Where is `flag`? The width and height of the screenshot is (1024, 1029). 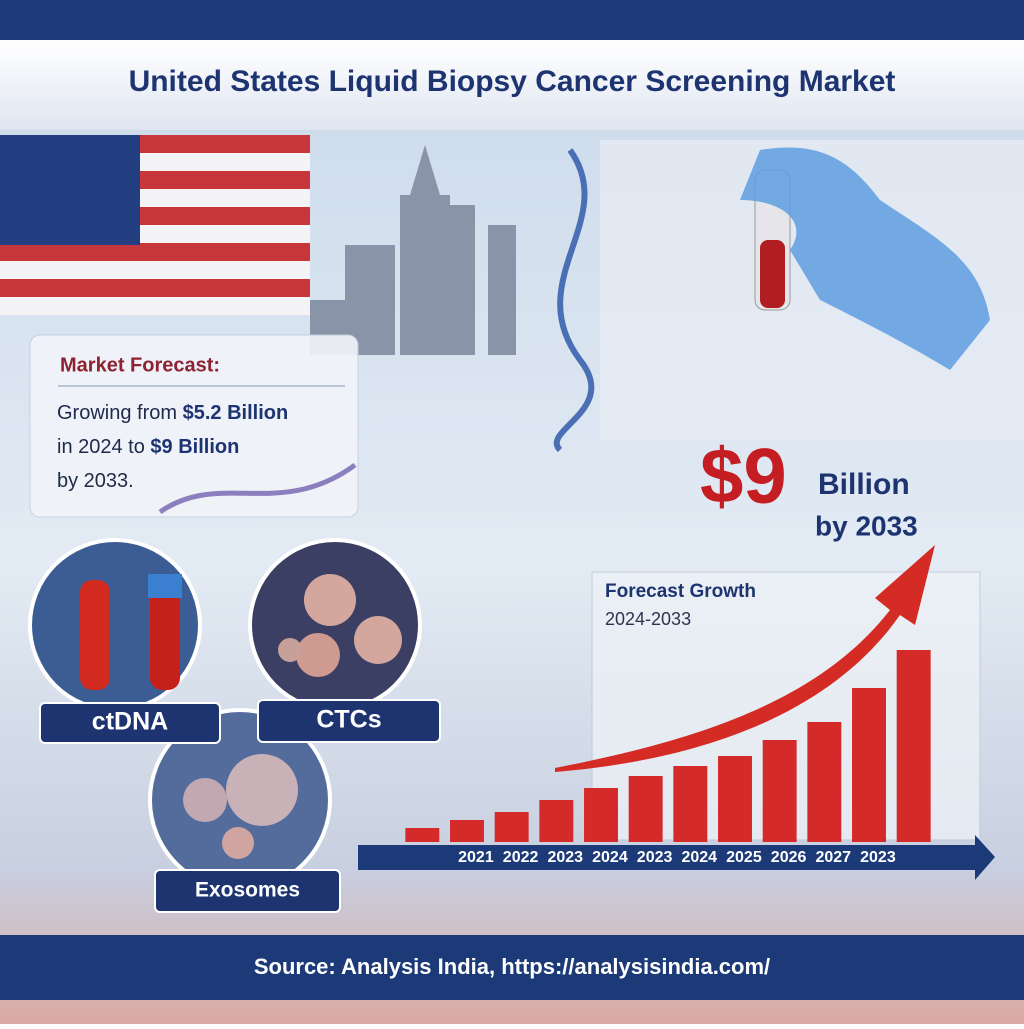 flag is located at coordinates (155, 225).